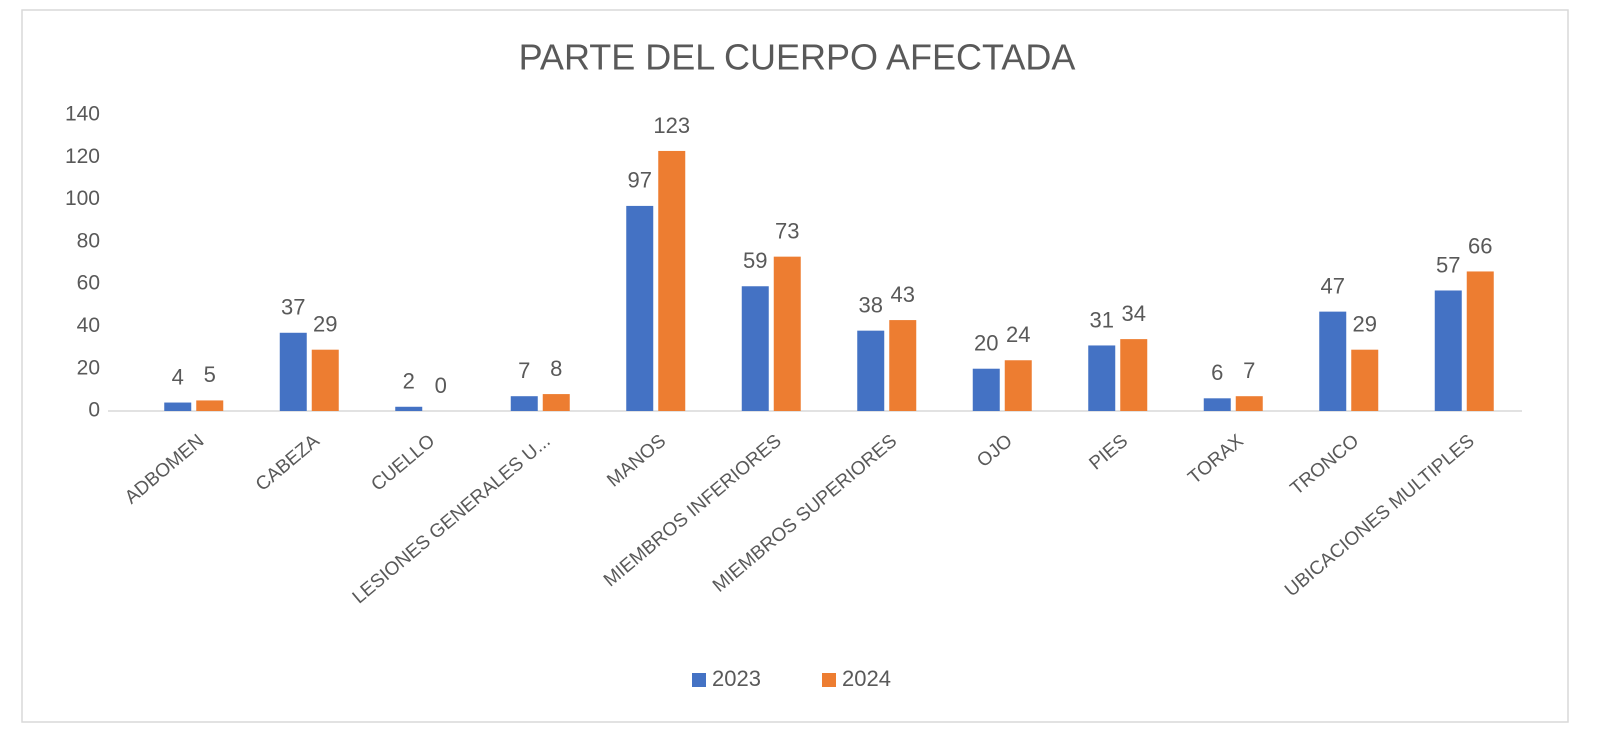 The width and height of the screenshot is (1613, 736). Describe the element at coordinates (1480, 245) in the screenshot. I see `value-label: 66` at that location.